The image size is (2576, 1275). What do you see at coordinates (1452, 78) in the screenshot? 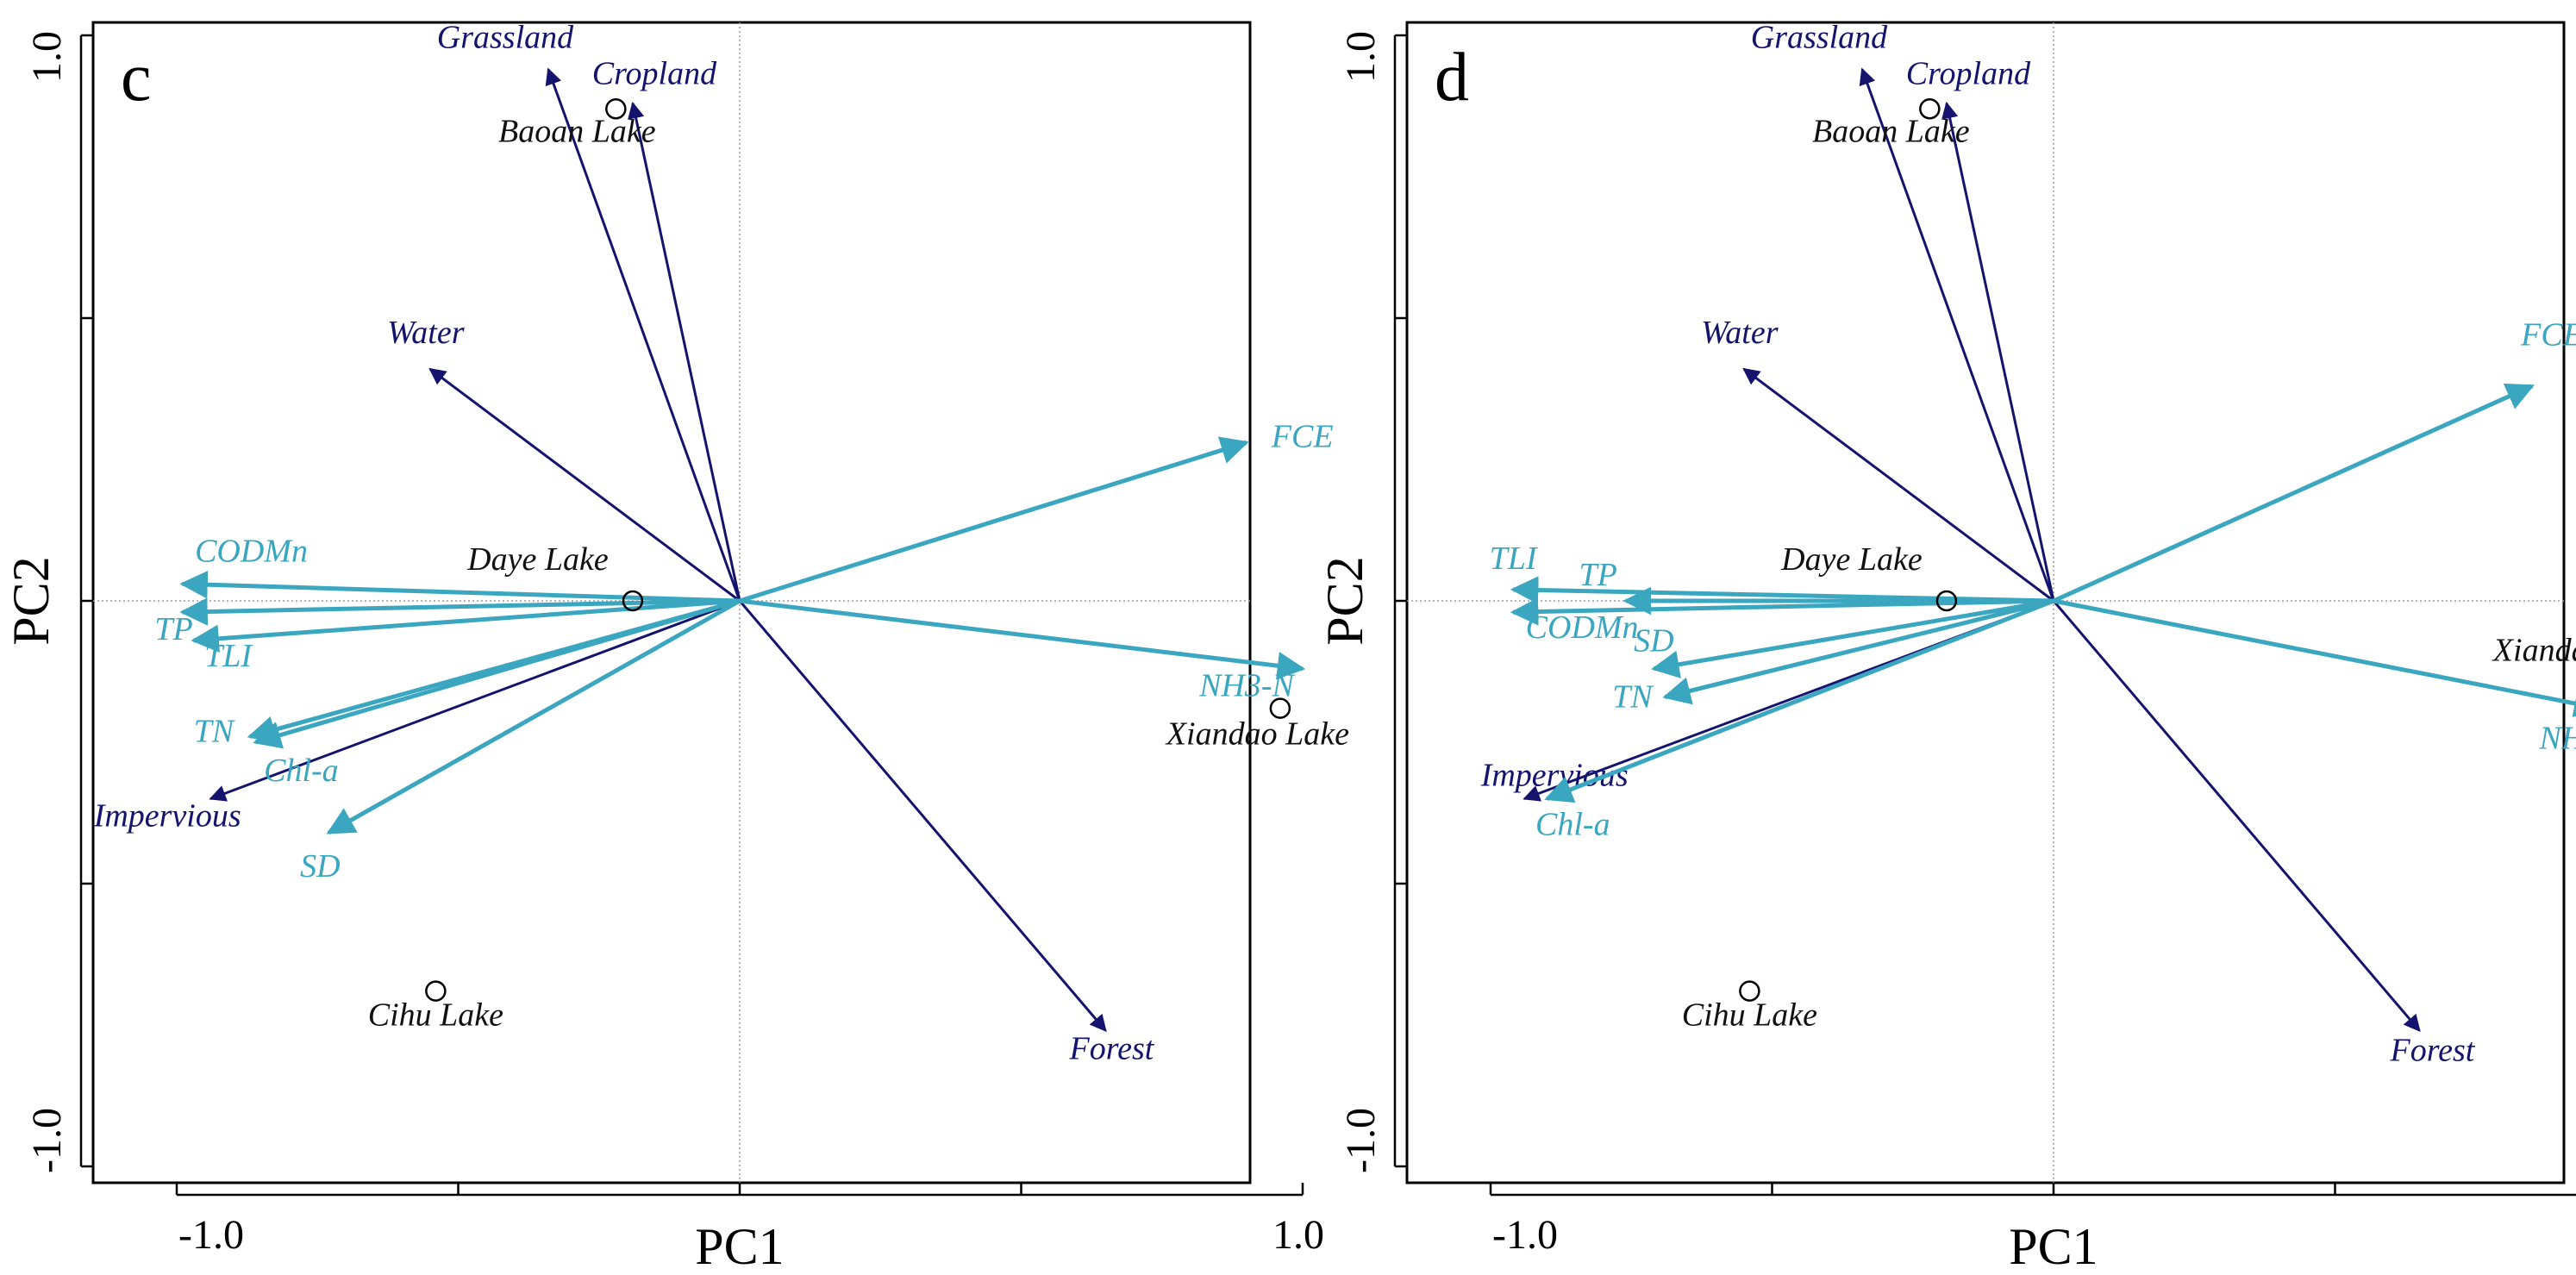
I see `panel-label: d` at bounding box center [1452, 78].